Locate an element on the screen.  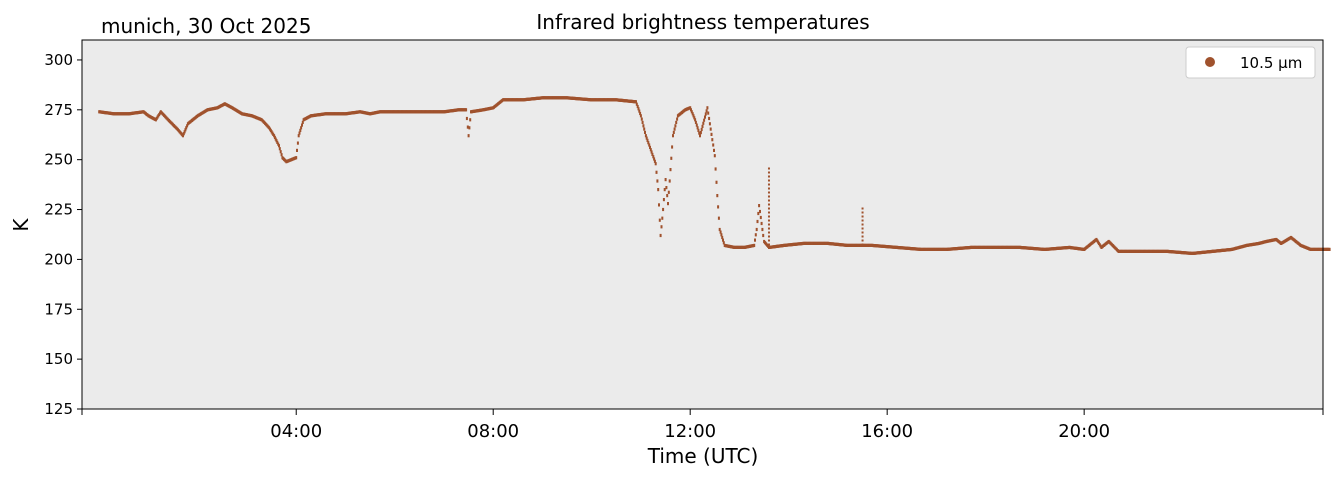
y-tick-label: 250 is located at coordinates (58, 160).